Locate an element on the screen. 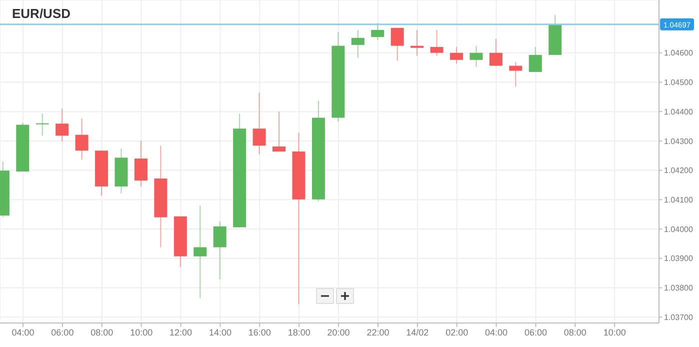 This screenshot has width=699, height=347. y-tick-label: 1.04500 is located at coordinates (679, 83).